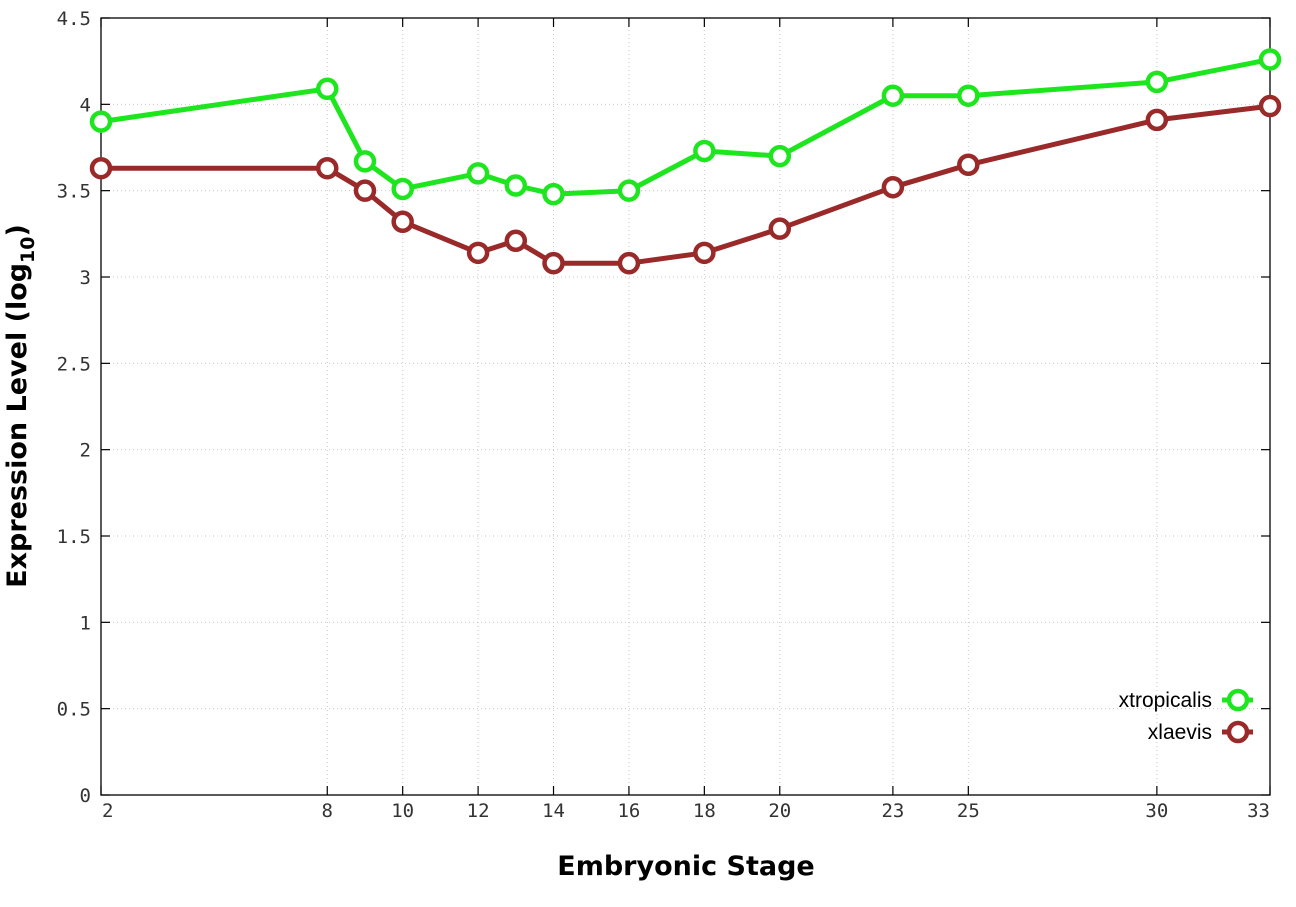 The width and height of the screenshot is (1296, 907). I want to click on y-axis-title-main: Expression Level (log, so click(17, 425).